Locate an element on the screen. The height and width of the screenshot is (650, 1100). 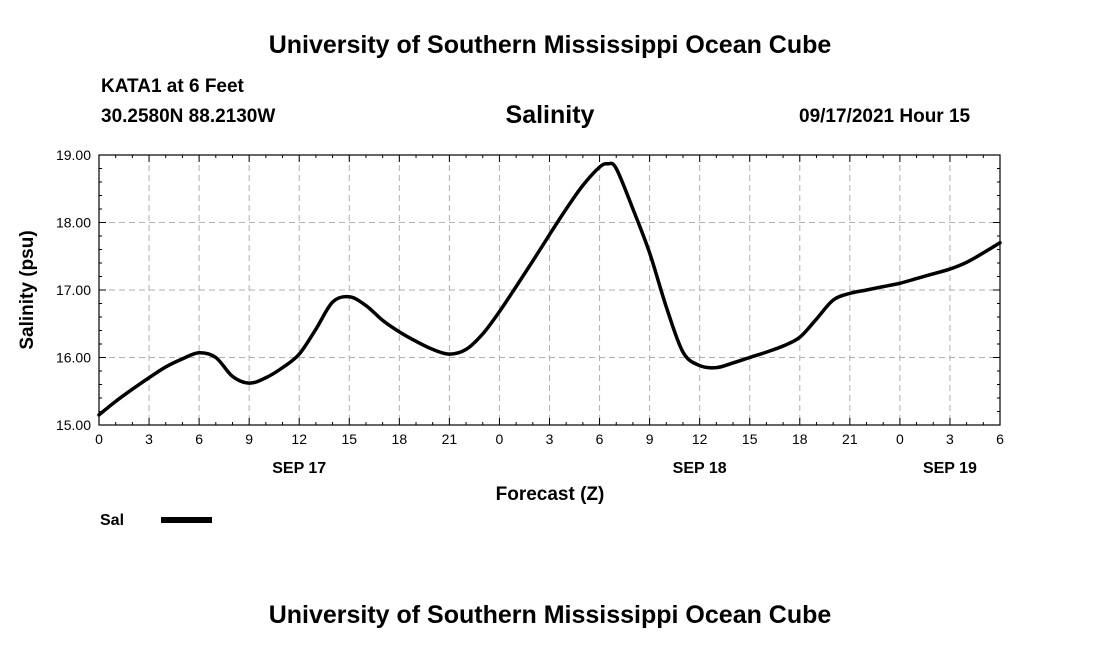
date-label: SEP 19 is located at coordinates (950, 468).